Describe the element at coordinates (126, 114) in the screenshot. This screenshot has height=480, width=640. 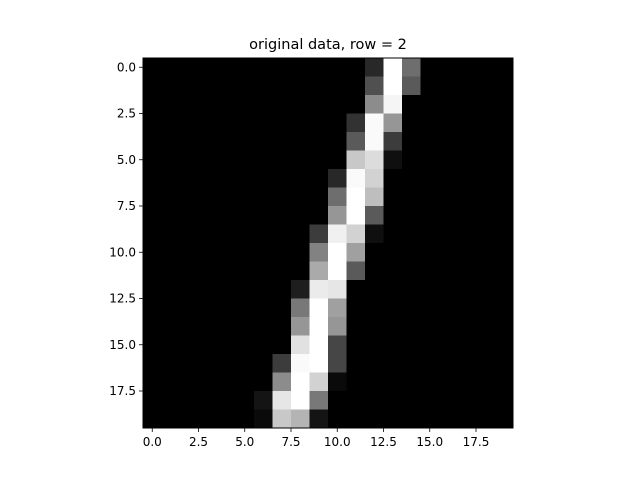
I see `y-tick-label: 2.5` at that location.